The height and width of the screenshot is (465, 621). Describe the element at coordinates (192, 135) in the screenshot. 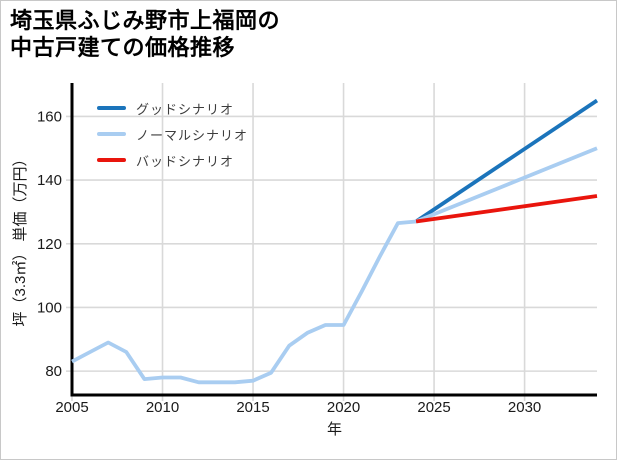

I see `legend-label-normal: ノーマルシナリオ` at that location.